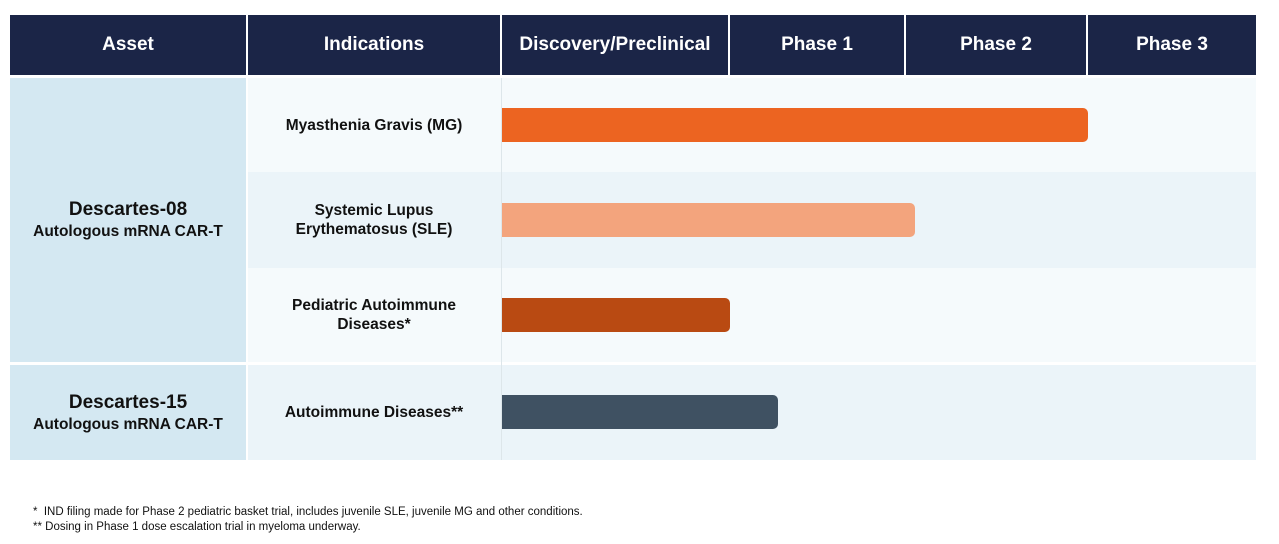 This screenshot has width=1279, height=544. I want to click on header-phase-2: Phase 2, so click(996, 45).